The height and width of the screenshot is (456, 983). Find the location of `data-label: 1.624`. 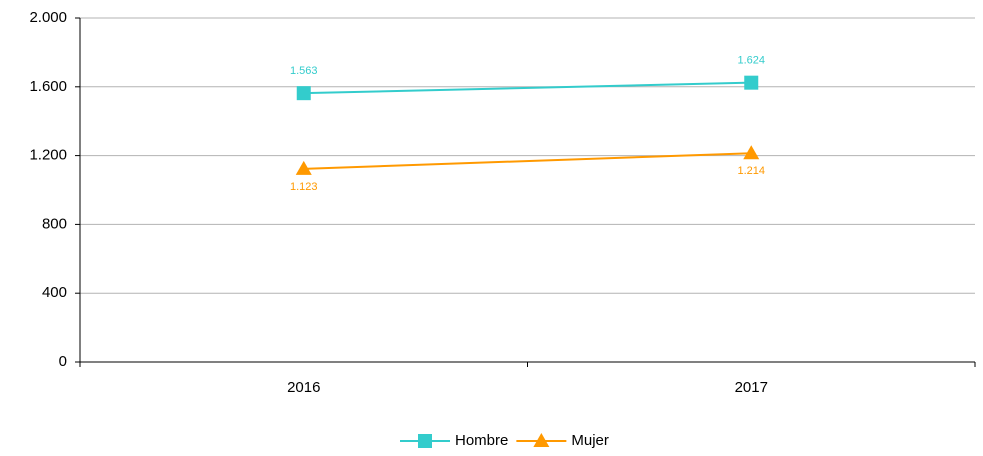

data-label: 1.624 is located at coordinates (751, 61).